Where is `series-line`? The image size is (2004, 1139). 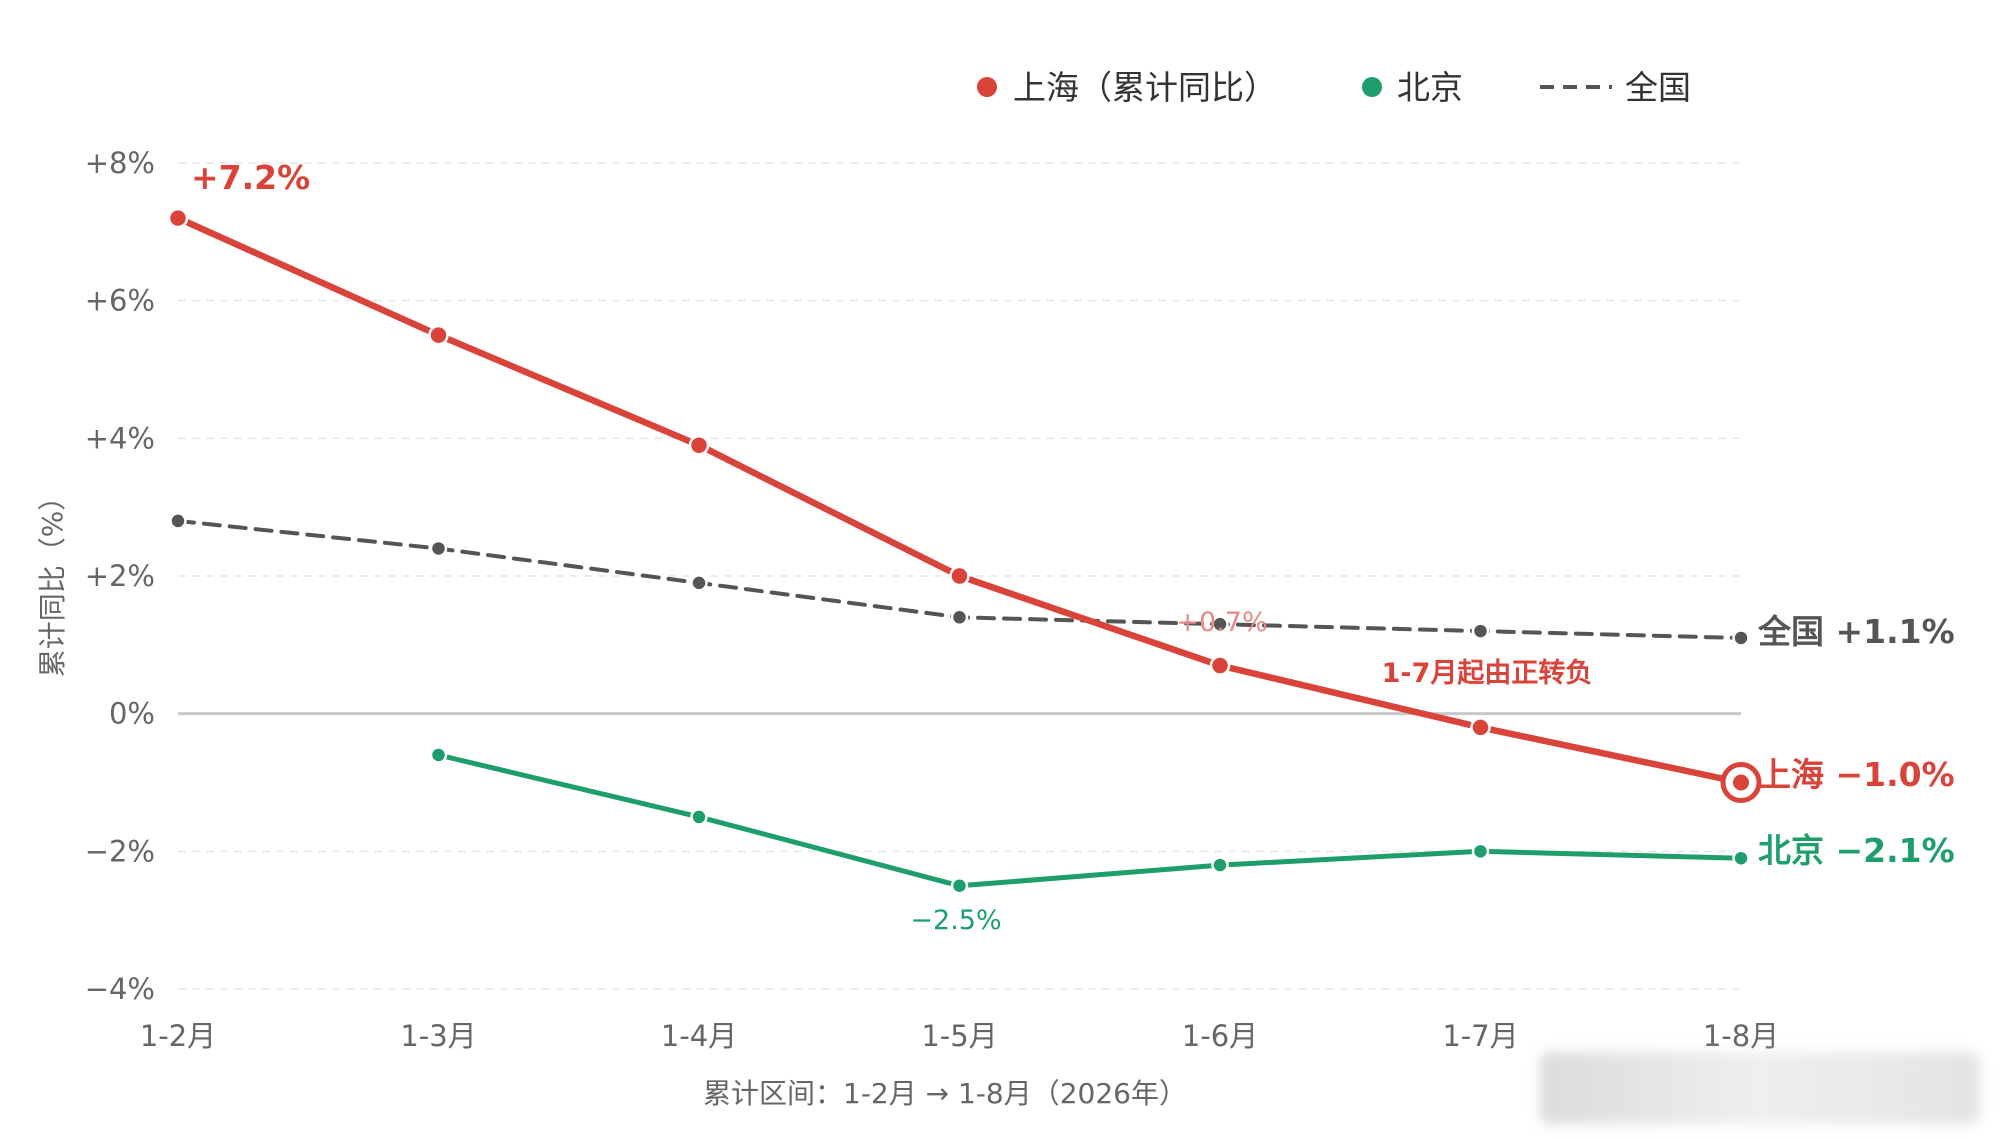 series-line is located at coordinates (1090, 820).